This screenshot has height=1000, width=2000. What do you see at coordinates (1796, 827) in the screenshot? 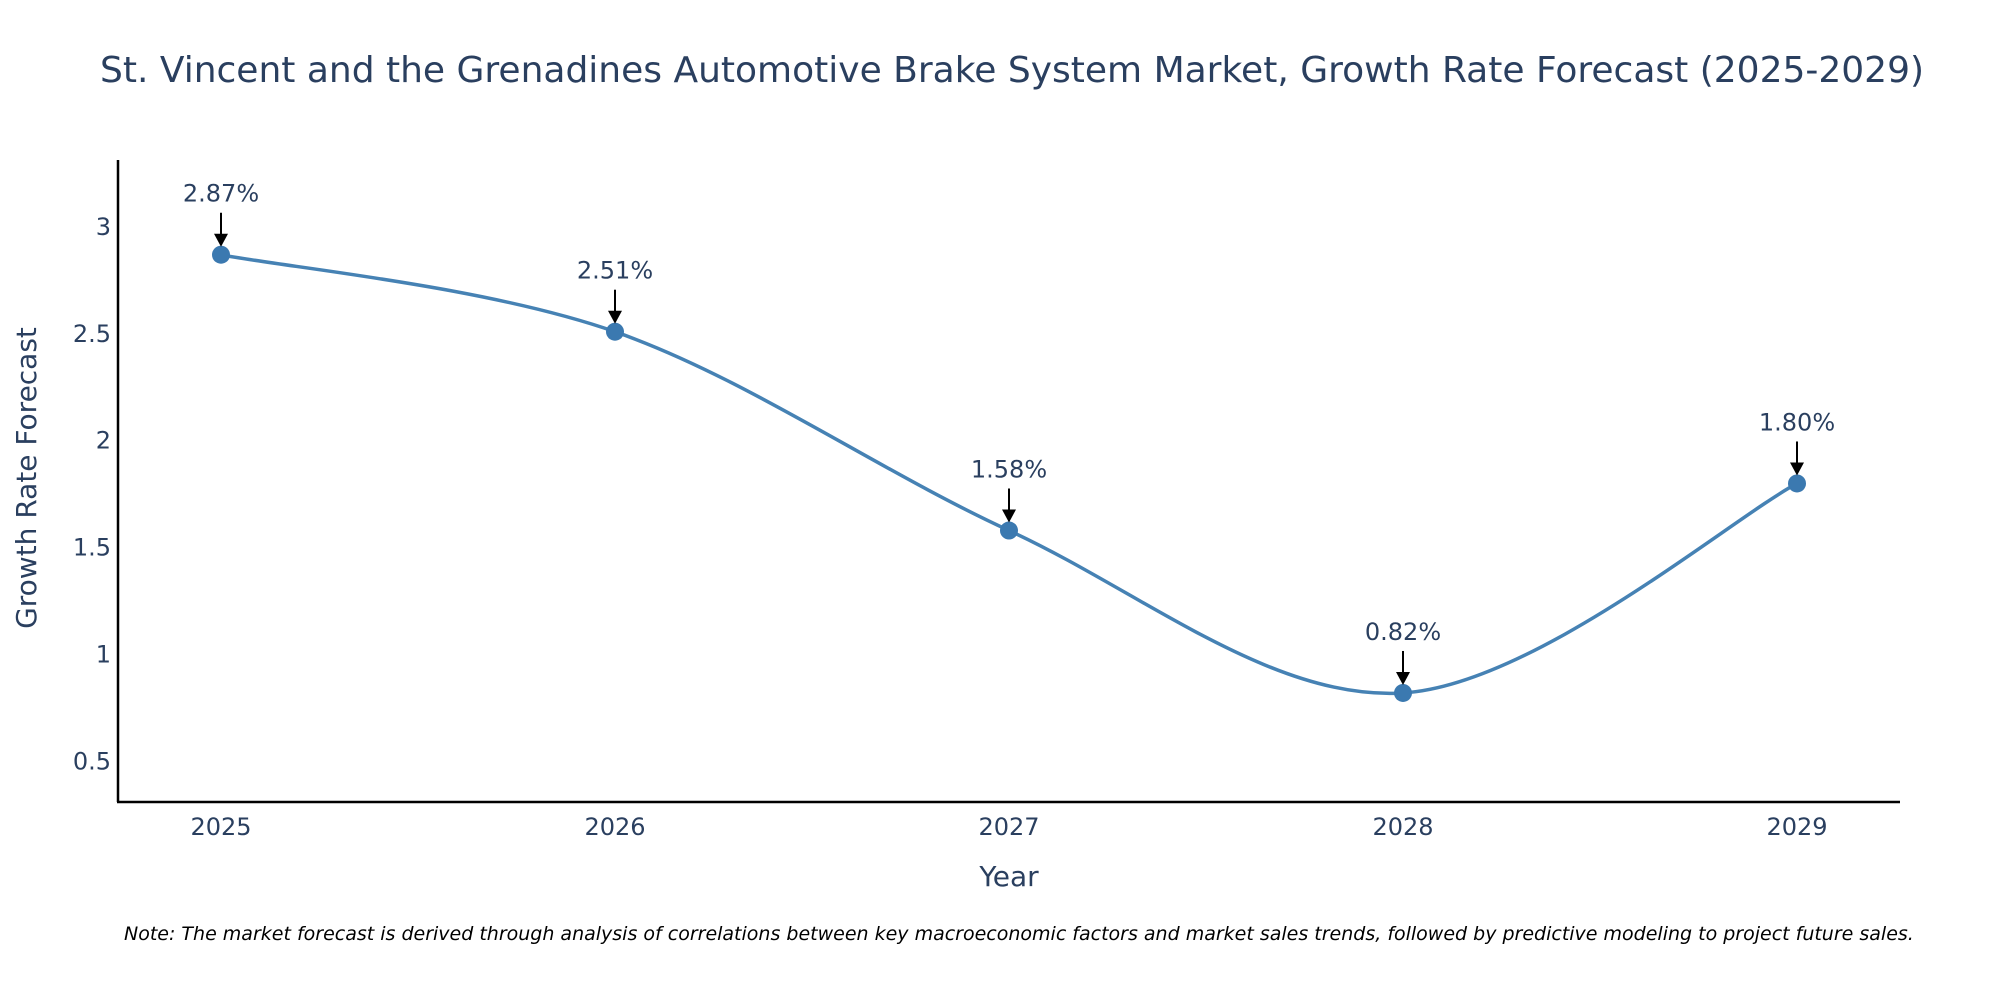
I see `x-tick-label: 2029` at bounding box center [1796, 827].